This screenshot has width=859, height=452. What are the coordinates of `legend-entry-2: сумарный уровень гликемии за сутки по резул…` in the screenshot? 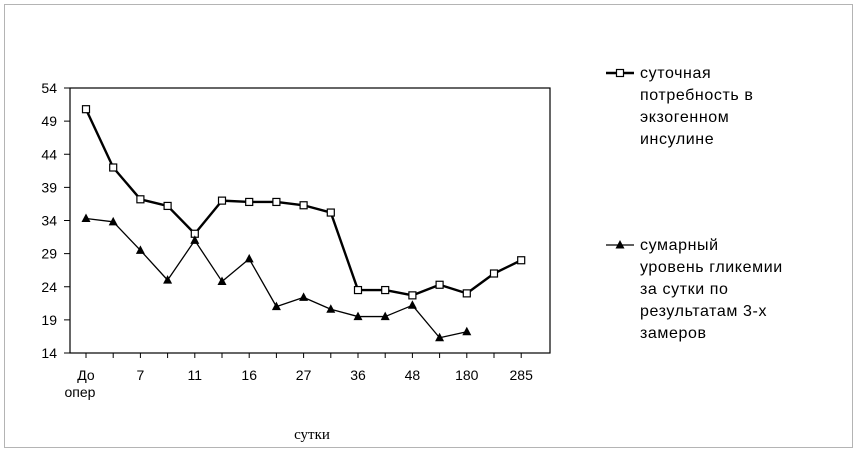 It's located at (694, 289).